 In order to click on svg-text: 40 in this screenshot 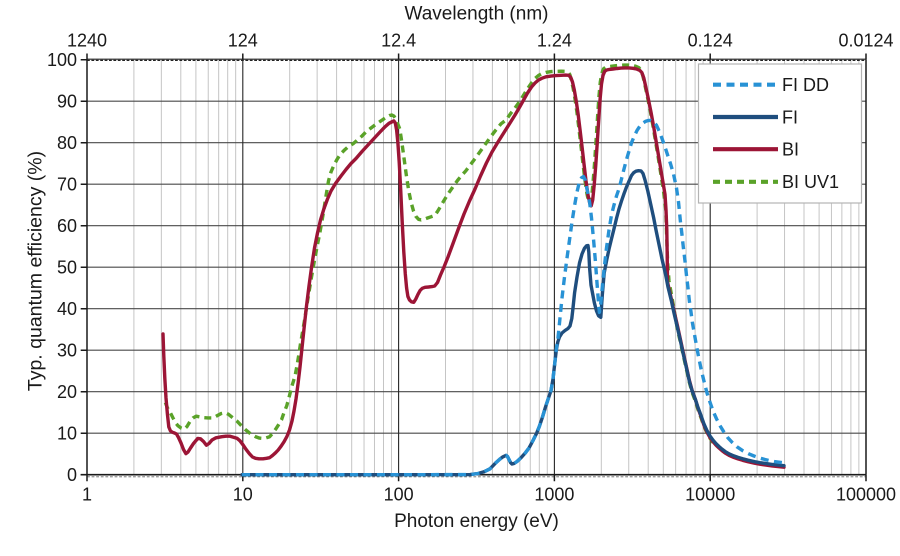, I will do `click(67, 309)`.